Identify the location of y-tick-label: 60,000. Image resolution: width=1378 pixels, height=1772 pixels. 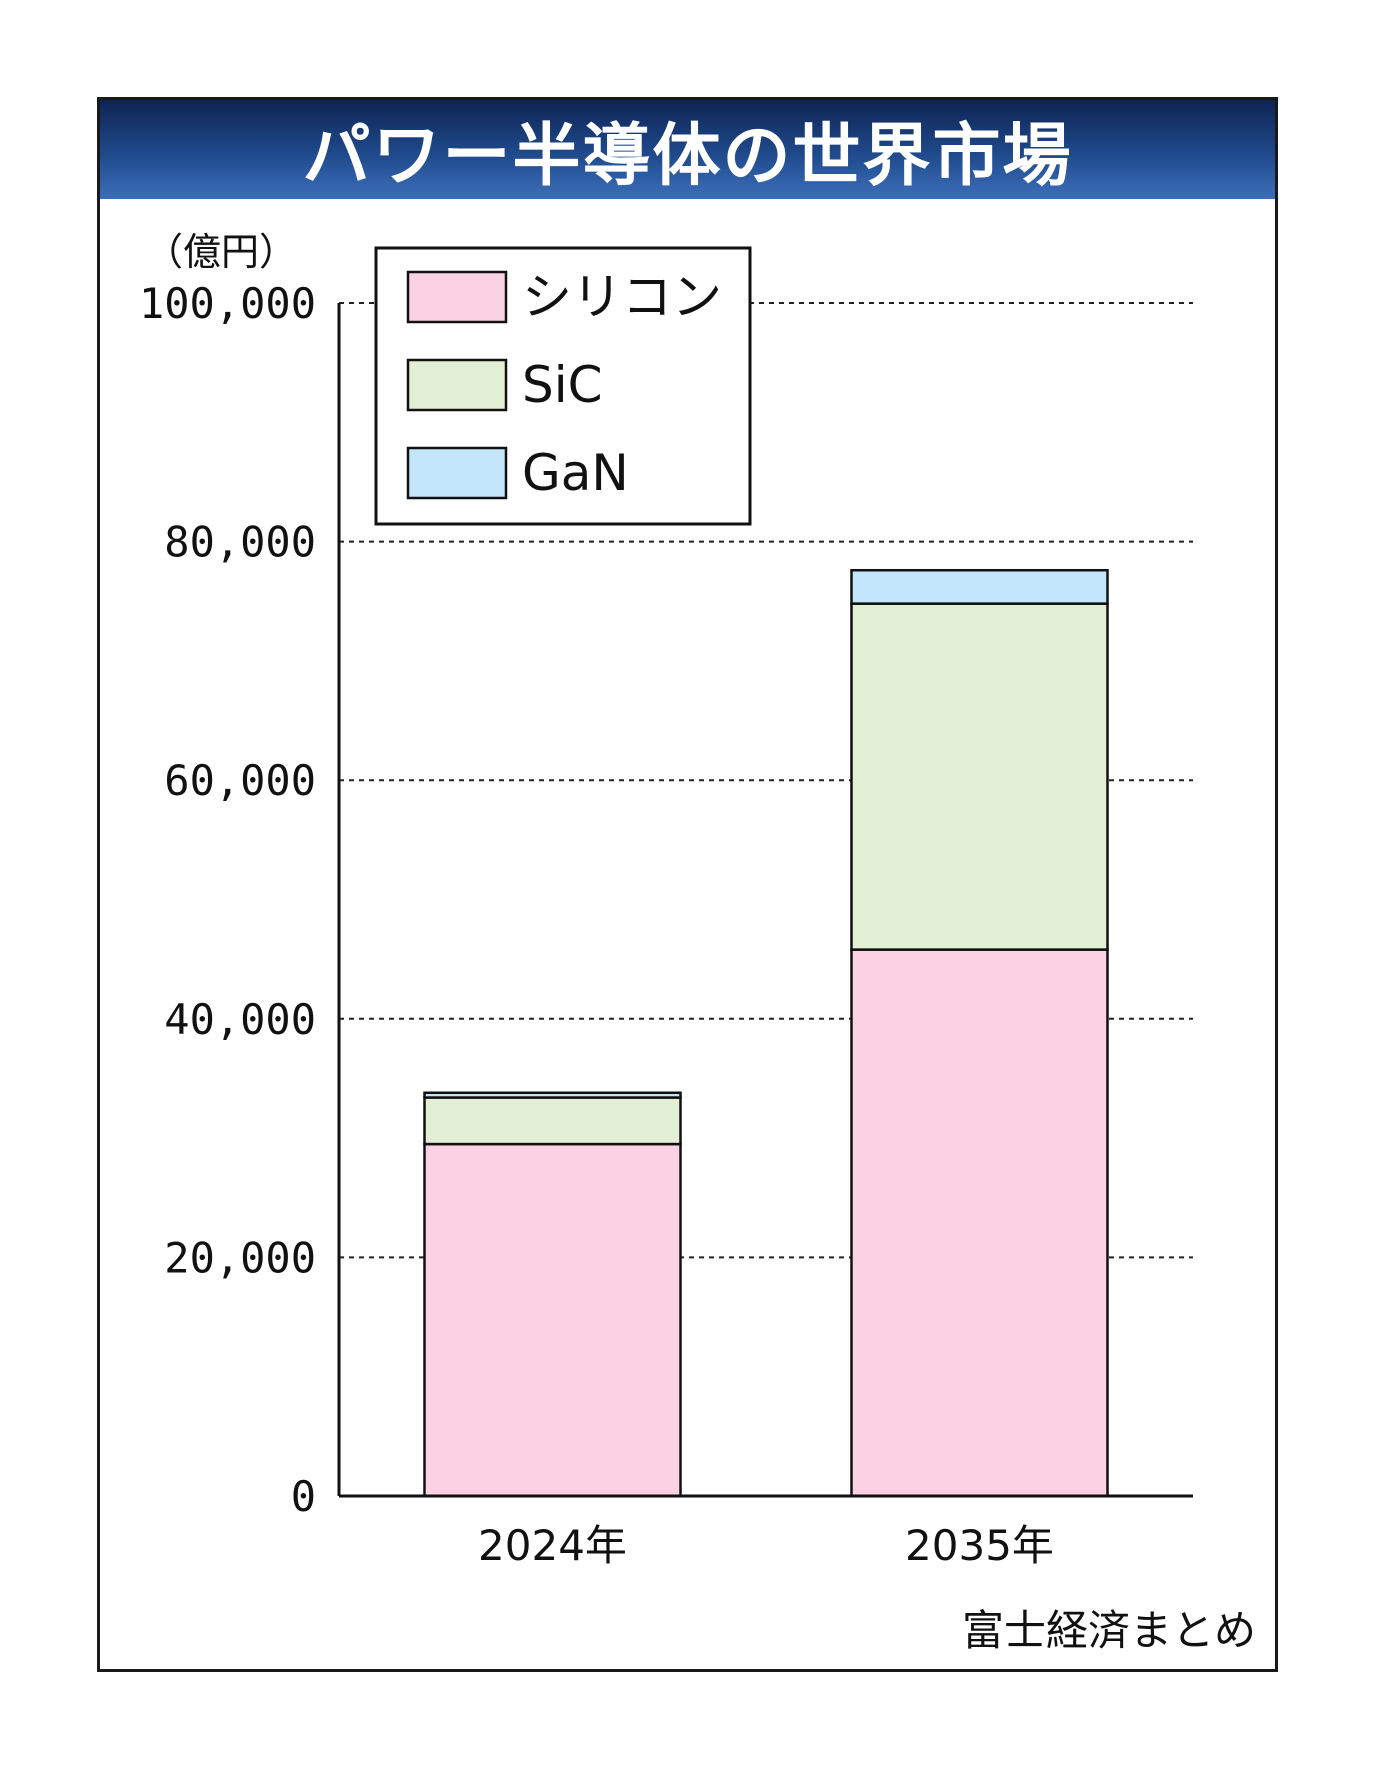
(240, 780).